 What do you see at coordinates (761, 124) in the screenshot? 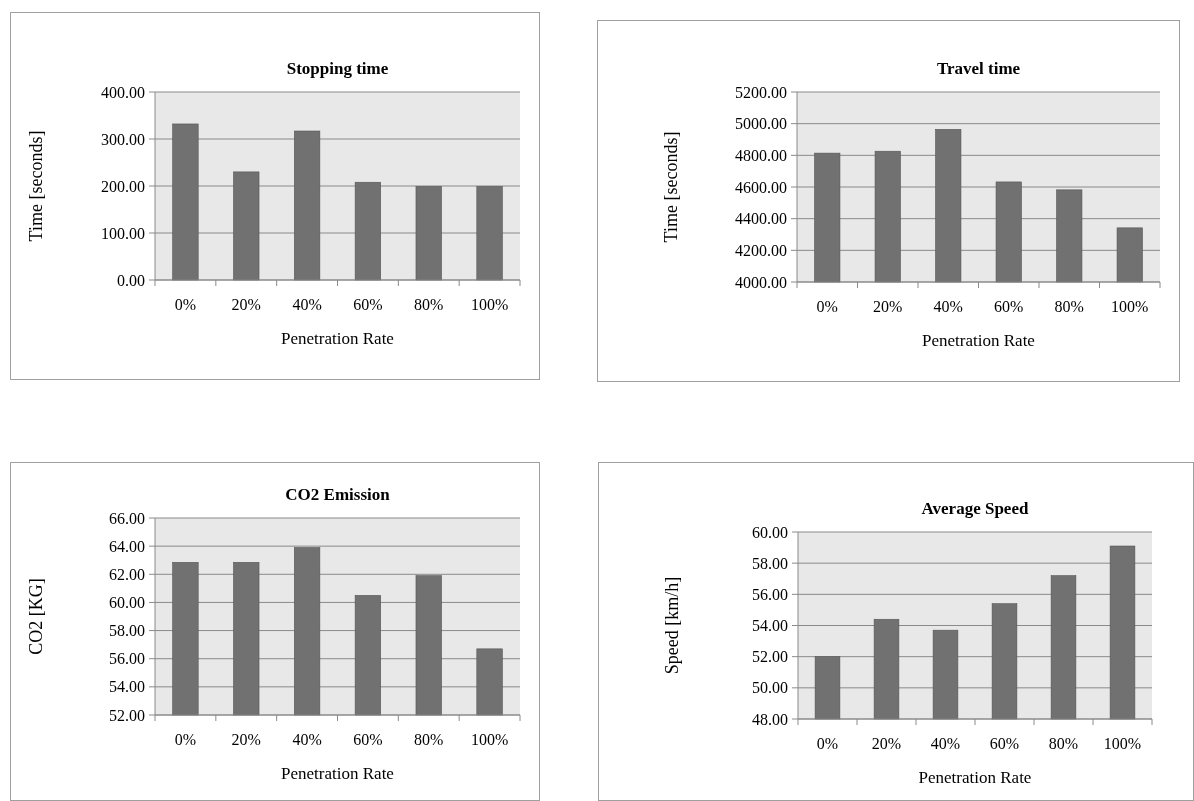
I see `y-tick-label: 5000.00` at bounding box center [761, 124].